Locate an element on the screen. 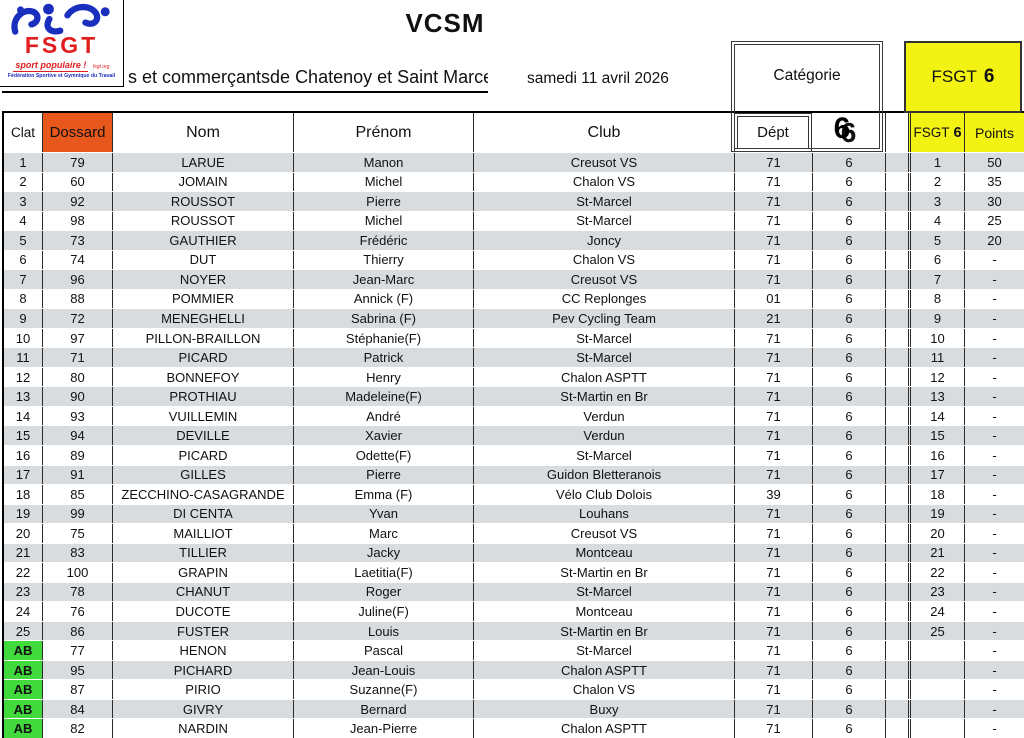 The height and width of the screenshot is (738, 1024). cell-prenom: Jean-Marc is located at coordinates (383, 279).